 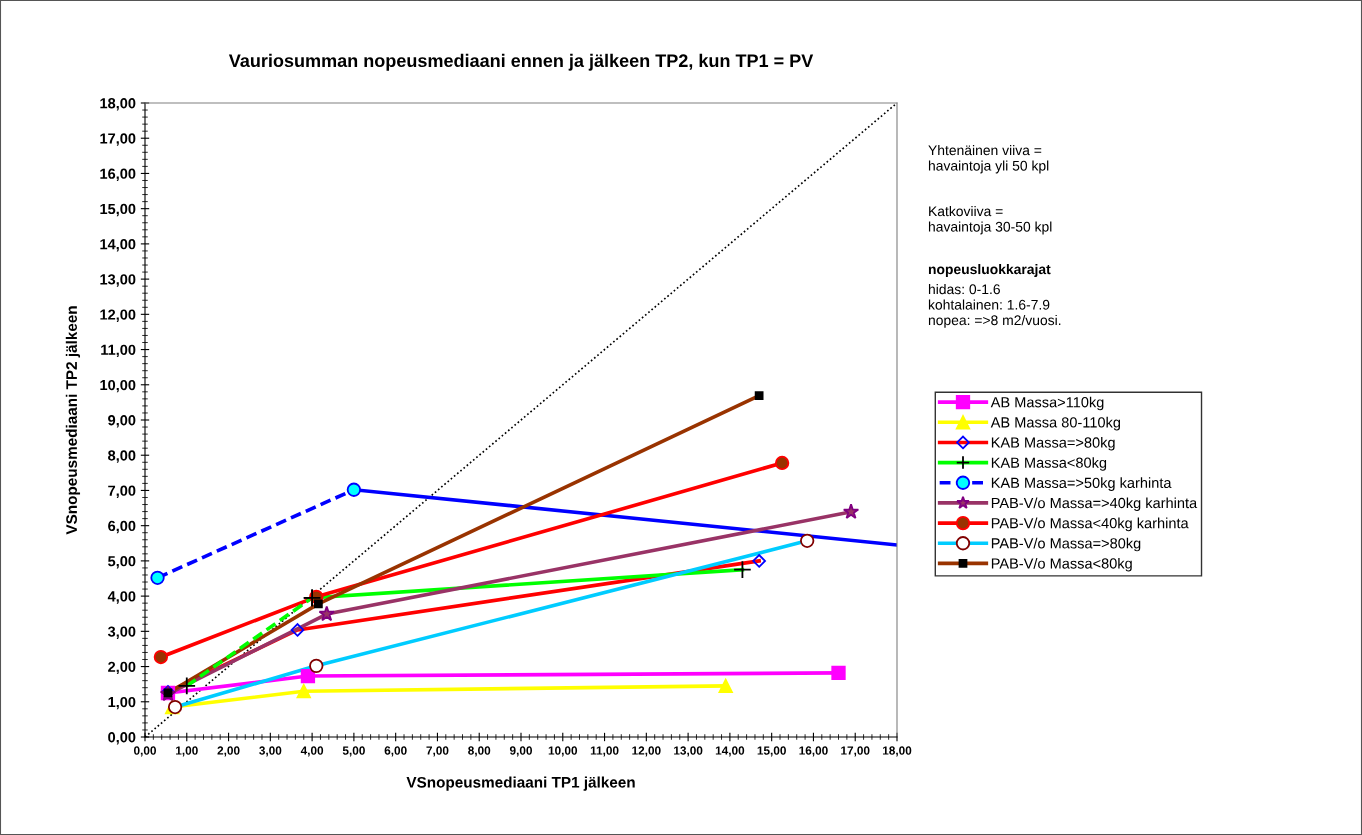 I want to click on text: nopeusluokkarajat, so click(x=989, y=270).